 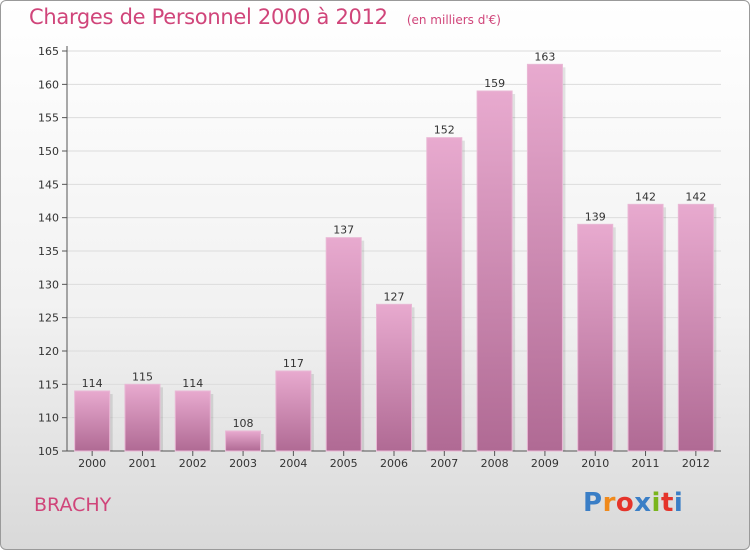 I want to click on place-name: BRACHY, so click(x=73, y=505).